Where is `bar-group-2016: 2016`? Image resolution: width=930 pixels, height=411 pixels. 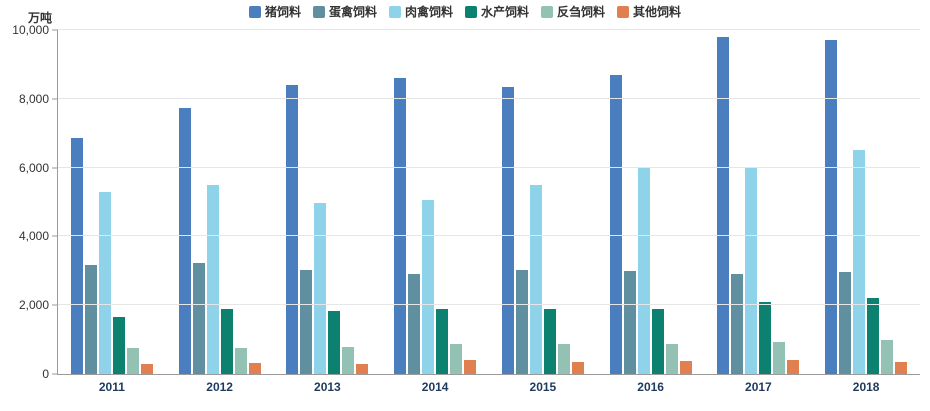 bar-group-2016: 2016 is located at coordinates (651, 212).